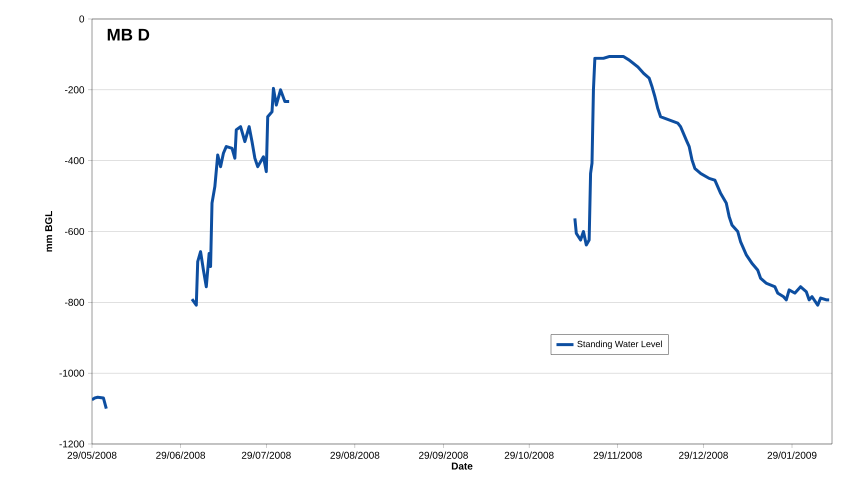 The image size is (864, 495). I want to click on x-tick-label: 29/07/2008, so click(266, 455).